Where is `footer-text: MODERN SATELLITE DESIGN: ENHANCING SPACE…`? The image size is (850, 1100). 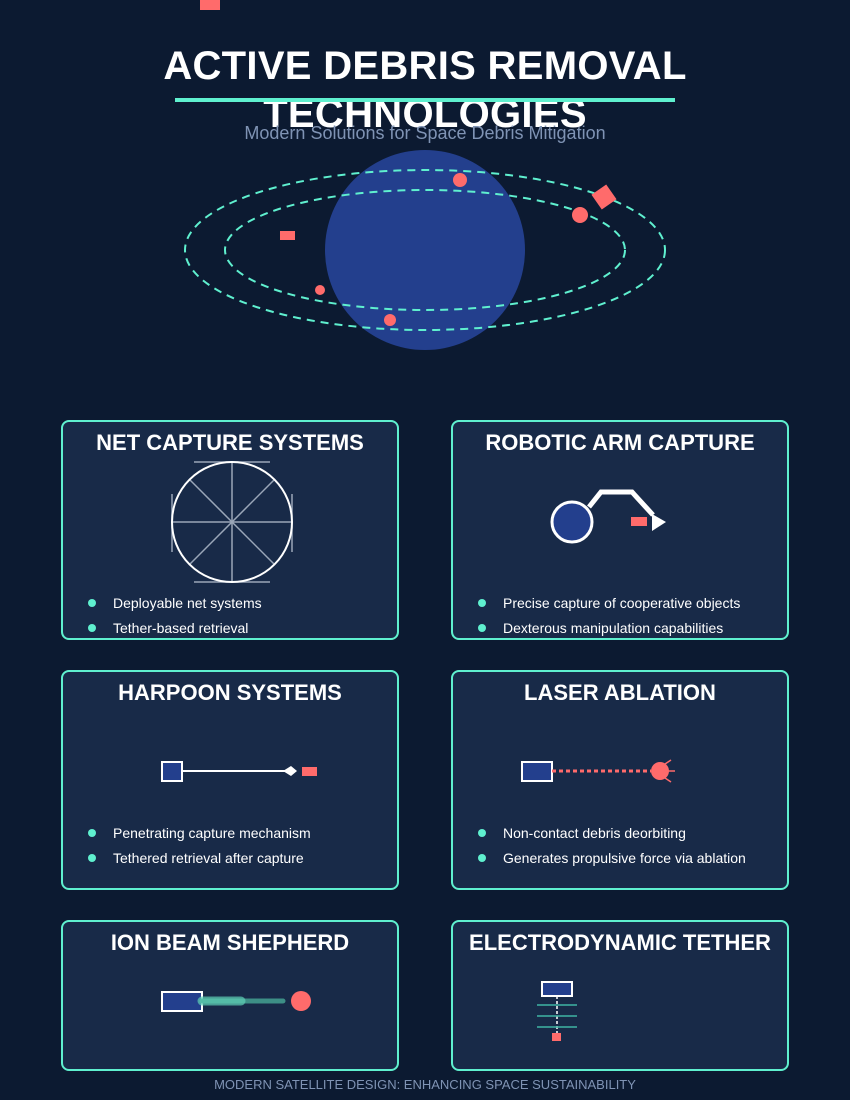
footer-text: MODERN SATELLITE DESIGN: ENHANCING SPACE… is located at coordinates (425, 1084).